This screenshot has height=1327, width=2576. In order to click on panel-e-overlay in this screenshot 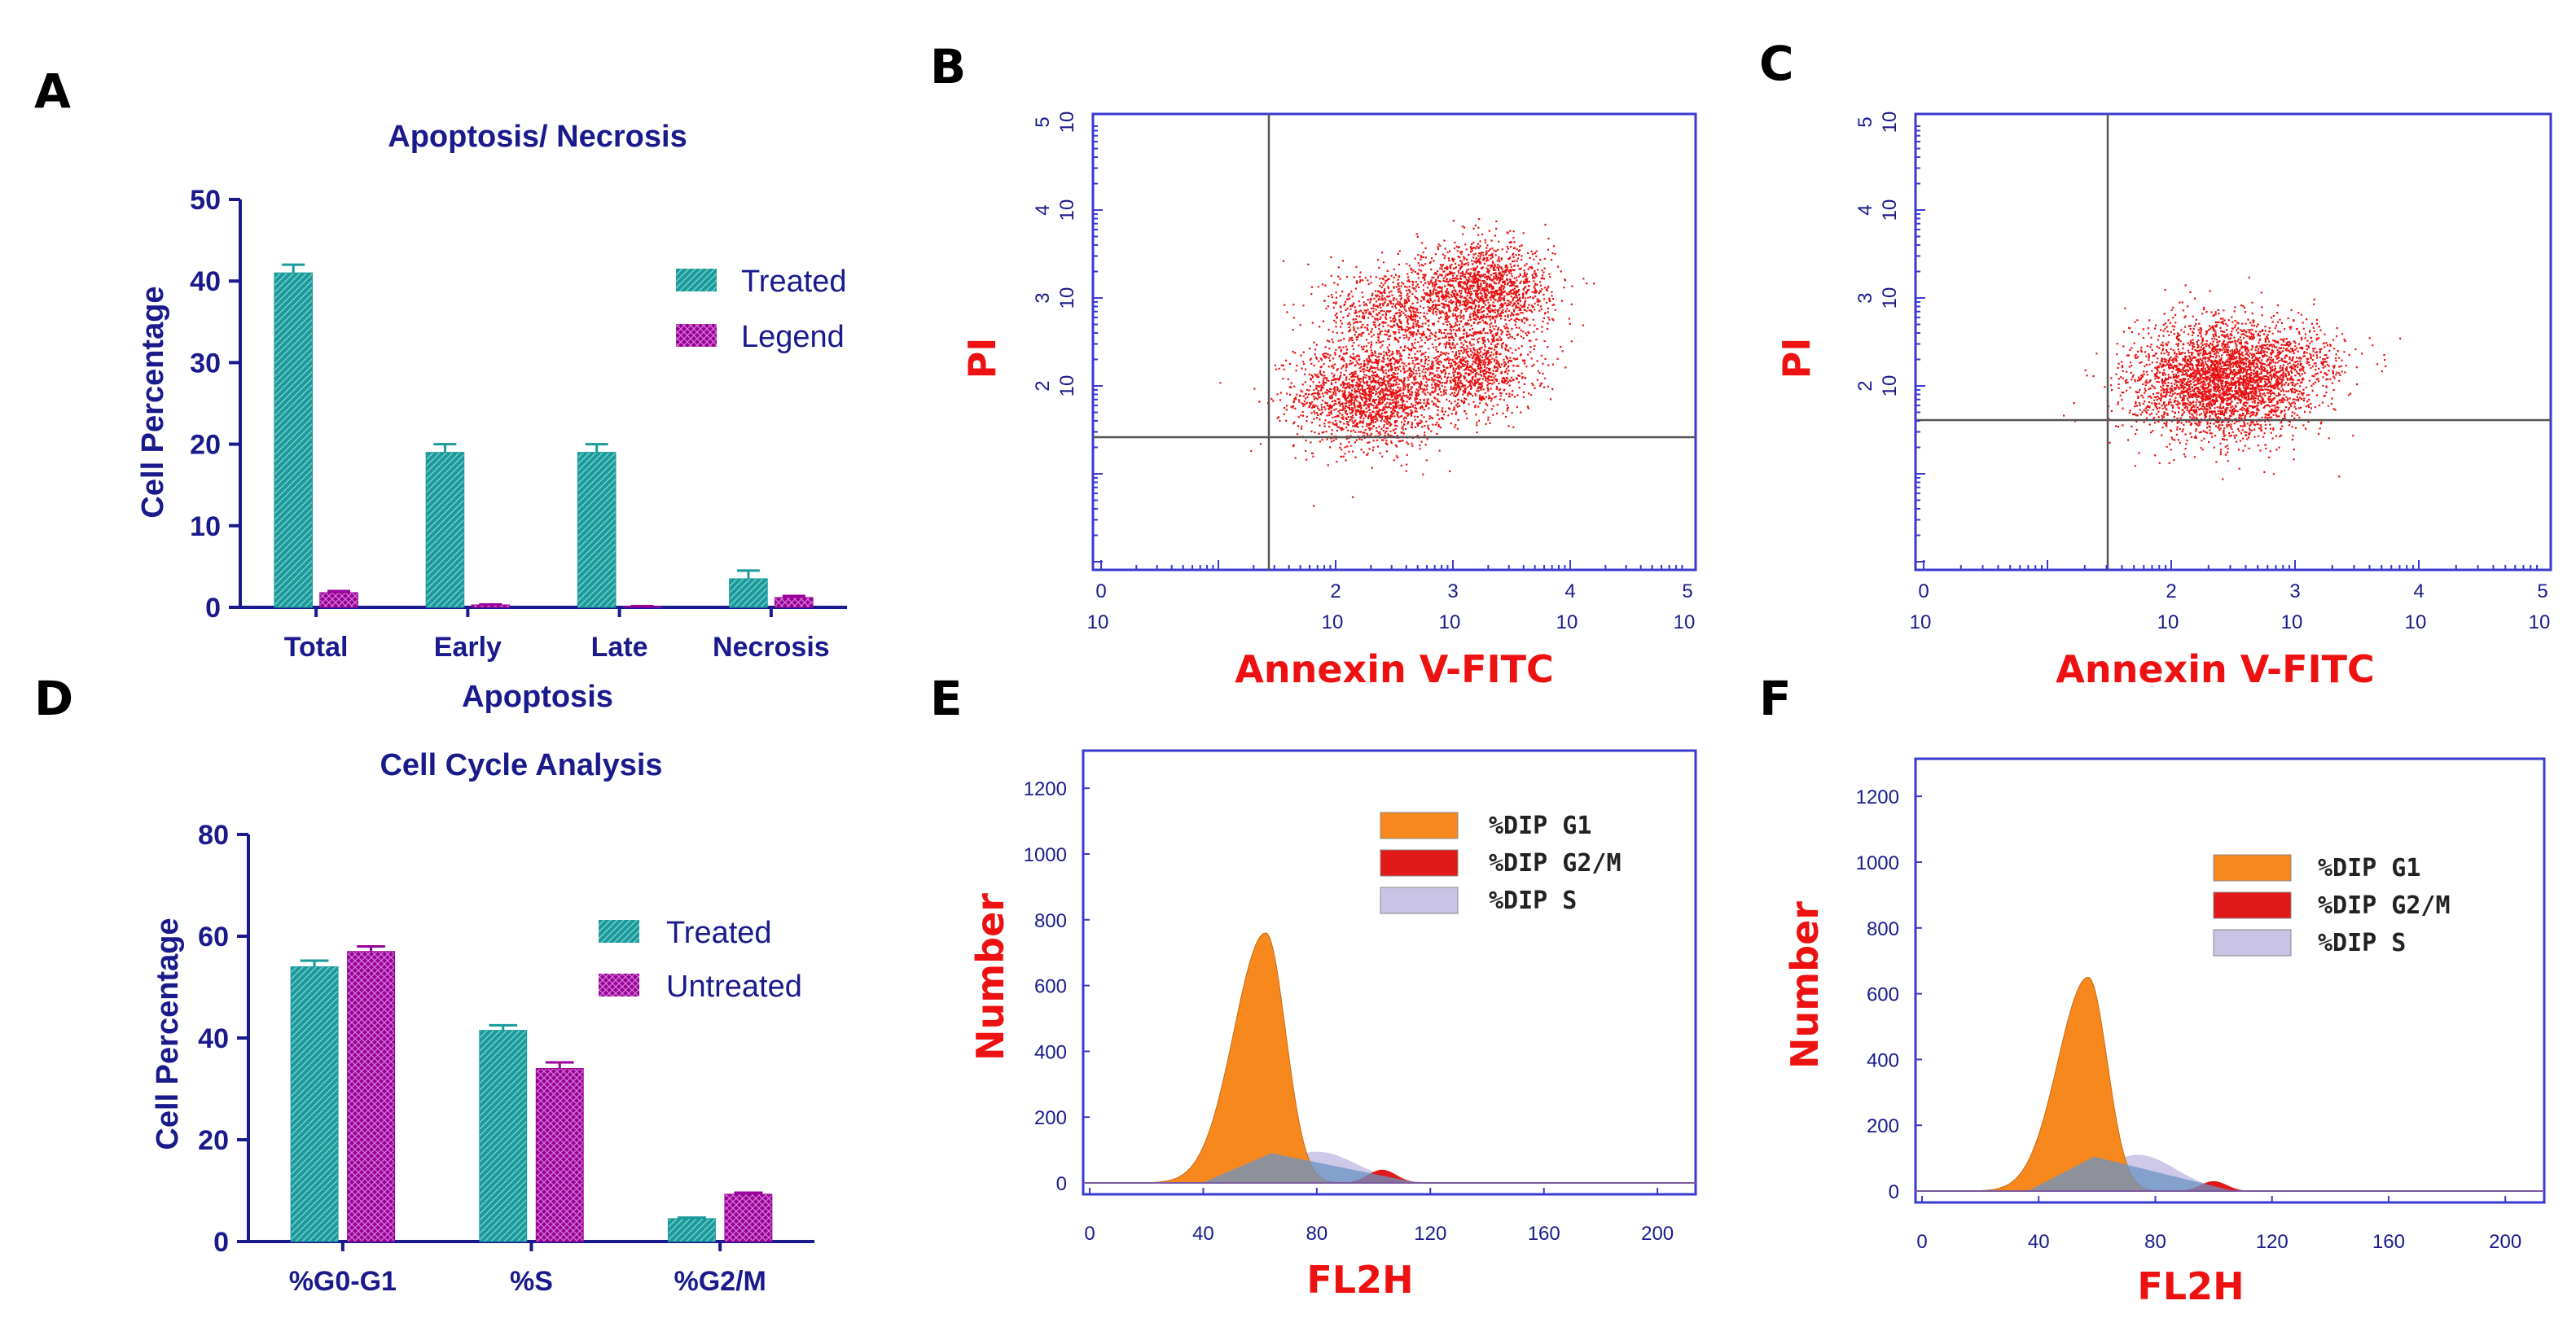, I will do `click(1310, 1168)`.